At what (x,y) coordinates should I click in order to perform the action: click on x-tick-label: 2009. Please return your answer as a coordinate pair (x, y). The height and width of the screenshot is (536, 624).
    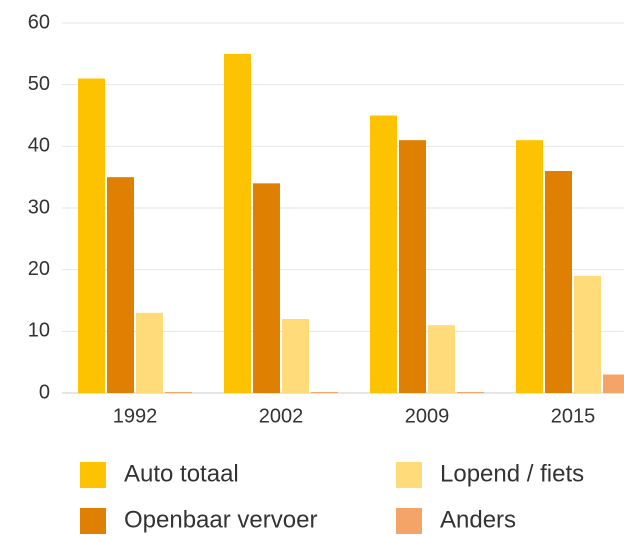
    Looking at the image, I should click on (427, 416).